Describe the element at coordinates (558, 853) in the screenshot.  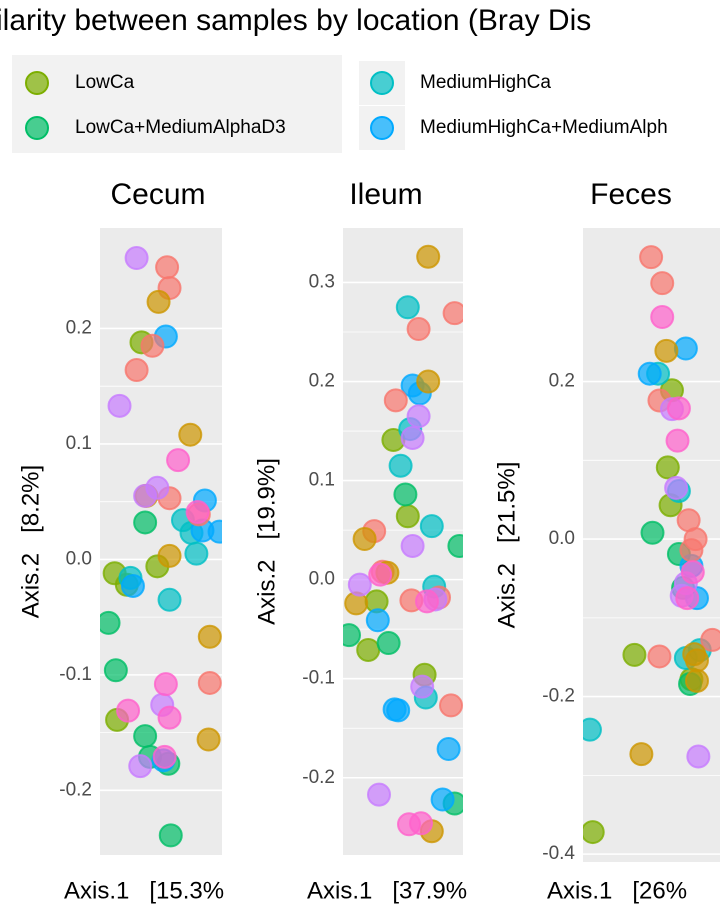
I see `y-tick-label: -0.4` at that location.